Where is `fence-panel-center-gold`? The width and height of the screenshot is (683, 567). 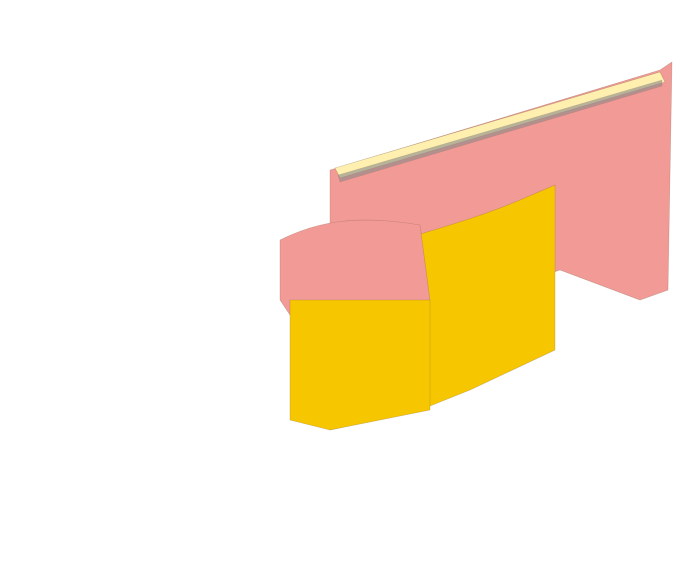 fence-panel-center-gold is located at coordinates (360, 365).